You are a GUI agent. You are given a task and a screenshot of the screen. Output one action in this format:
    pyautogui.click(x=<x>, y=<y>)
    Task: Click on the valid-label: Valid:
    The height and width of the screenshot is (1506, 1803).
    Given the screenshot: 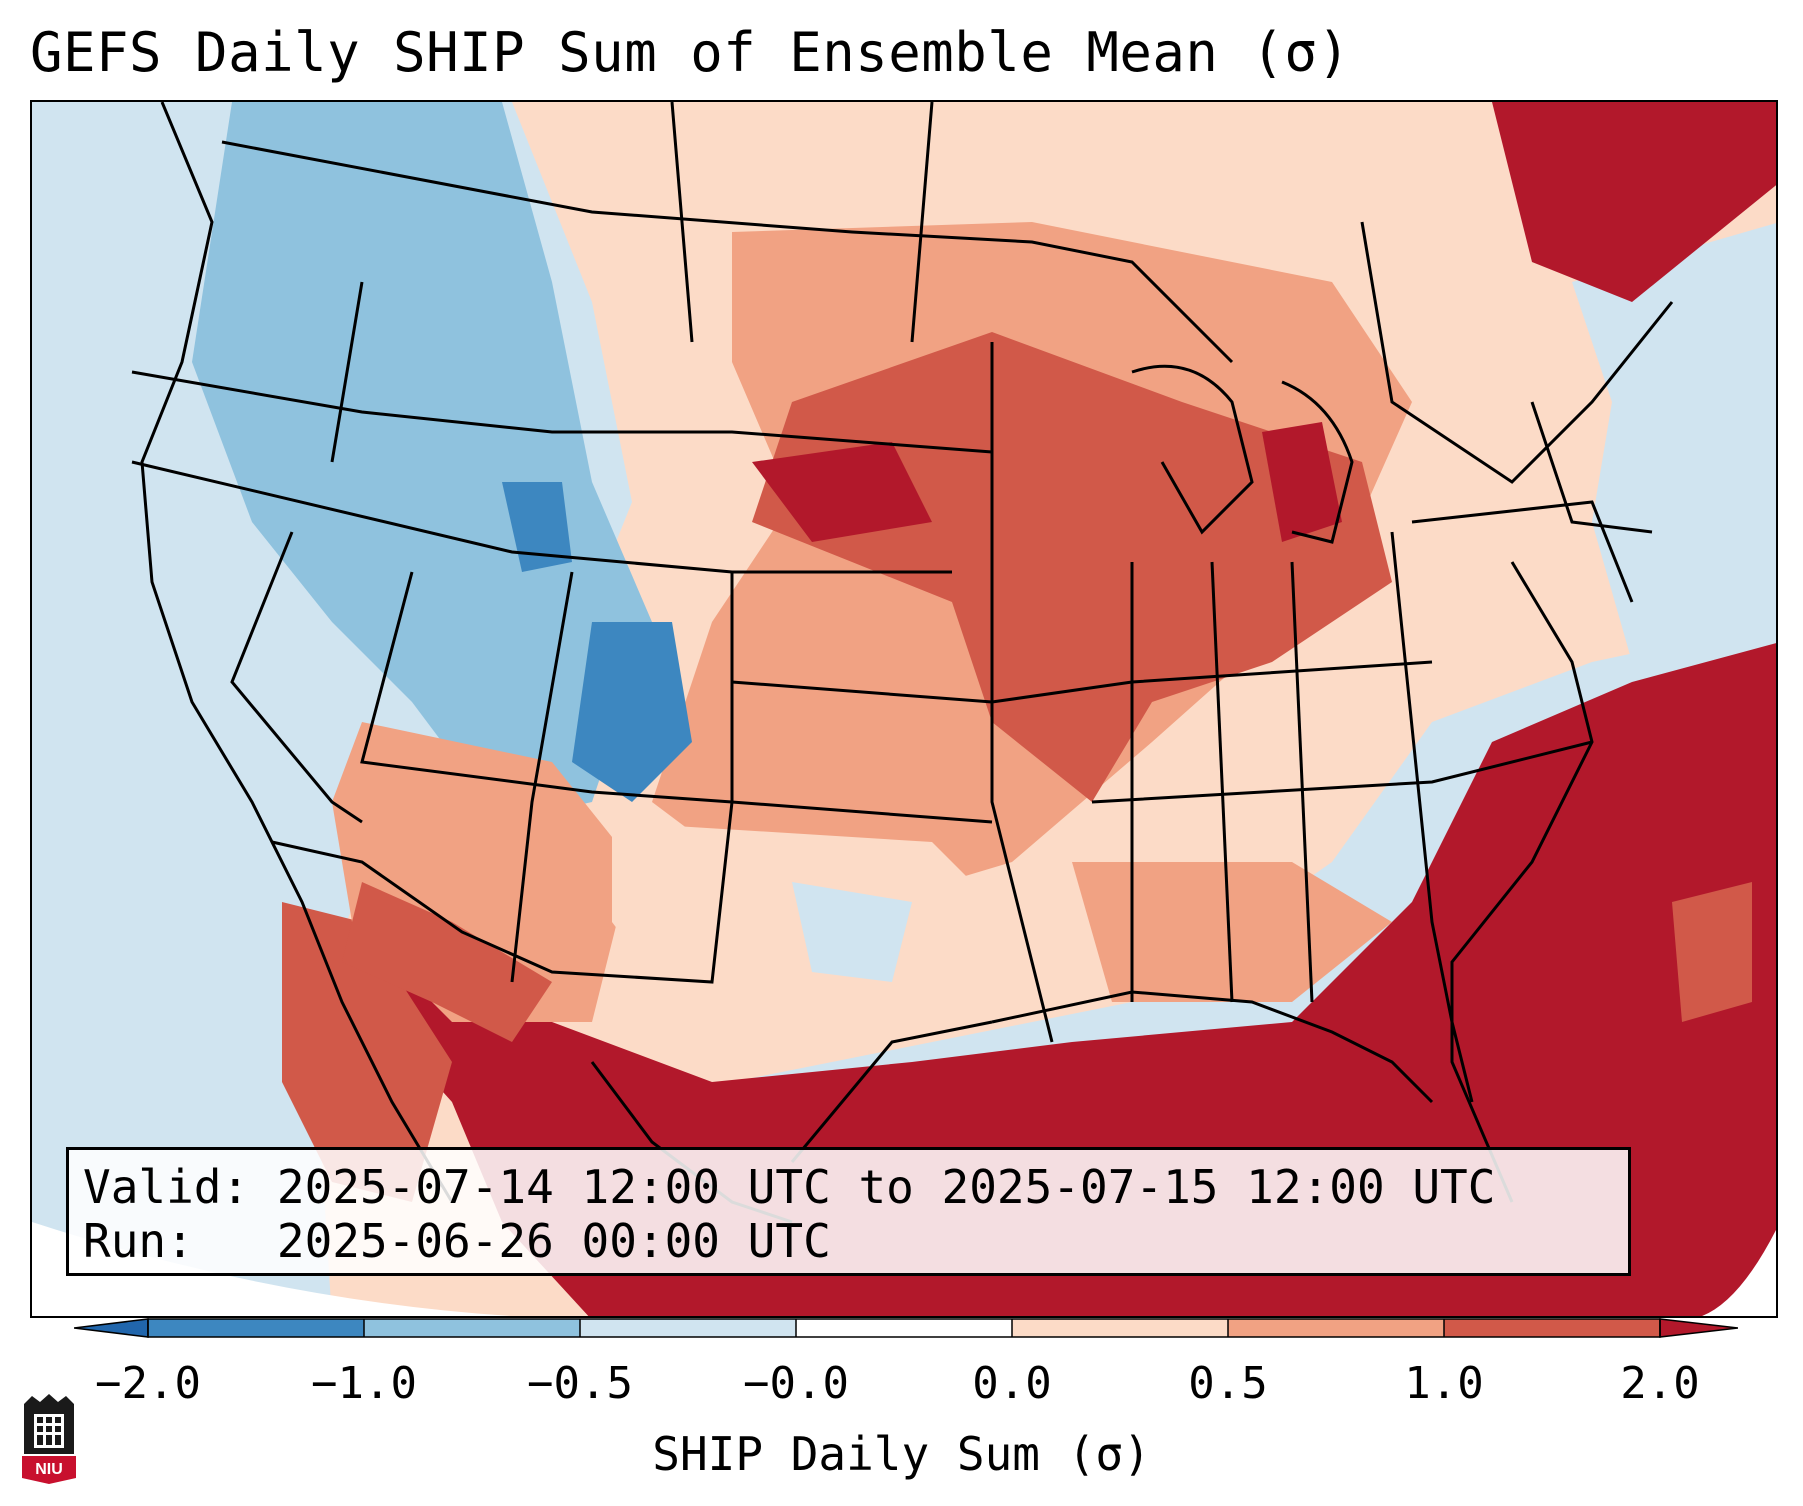 What is the action you would take?
    pyautogui.click(x=166, y=1187)
    